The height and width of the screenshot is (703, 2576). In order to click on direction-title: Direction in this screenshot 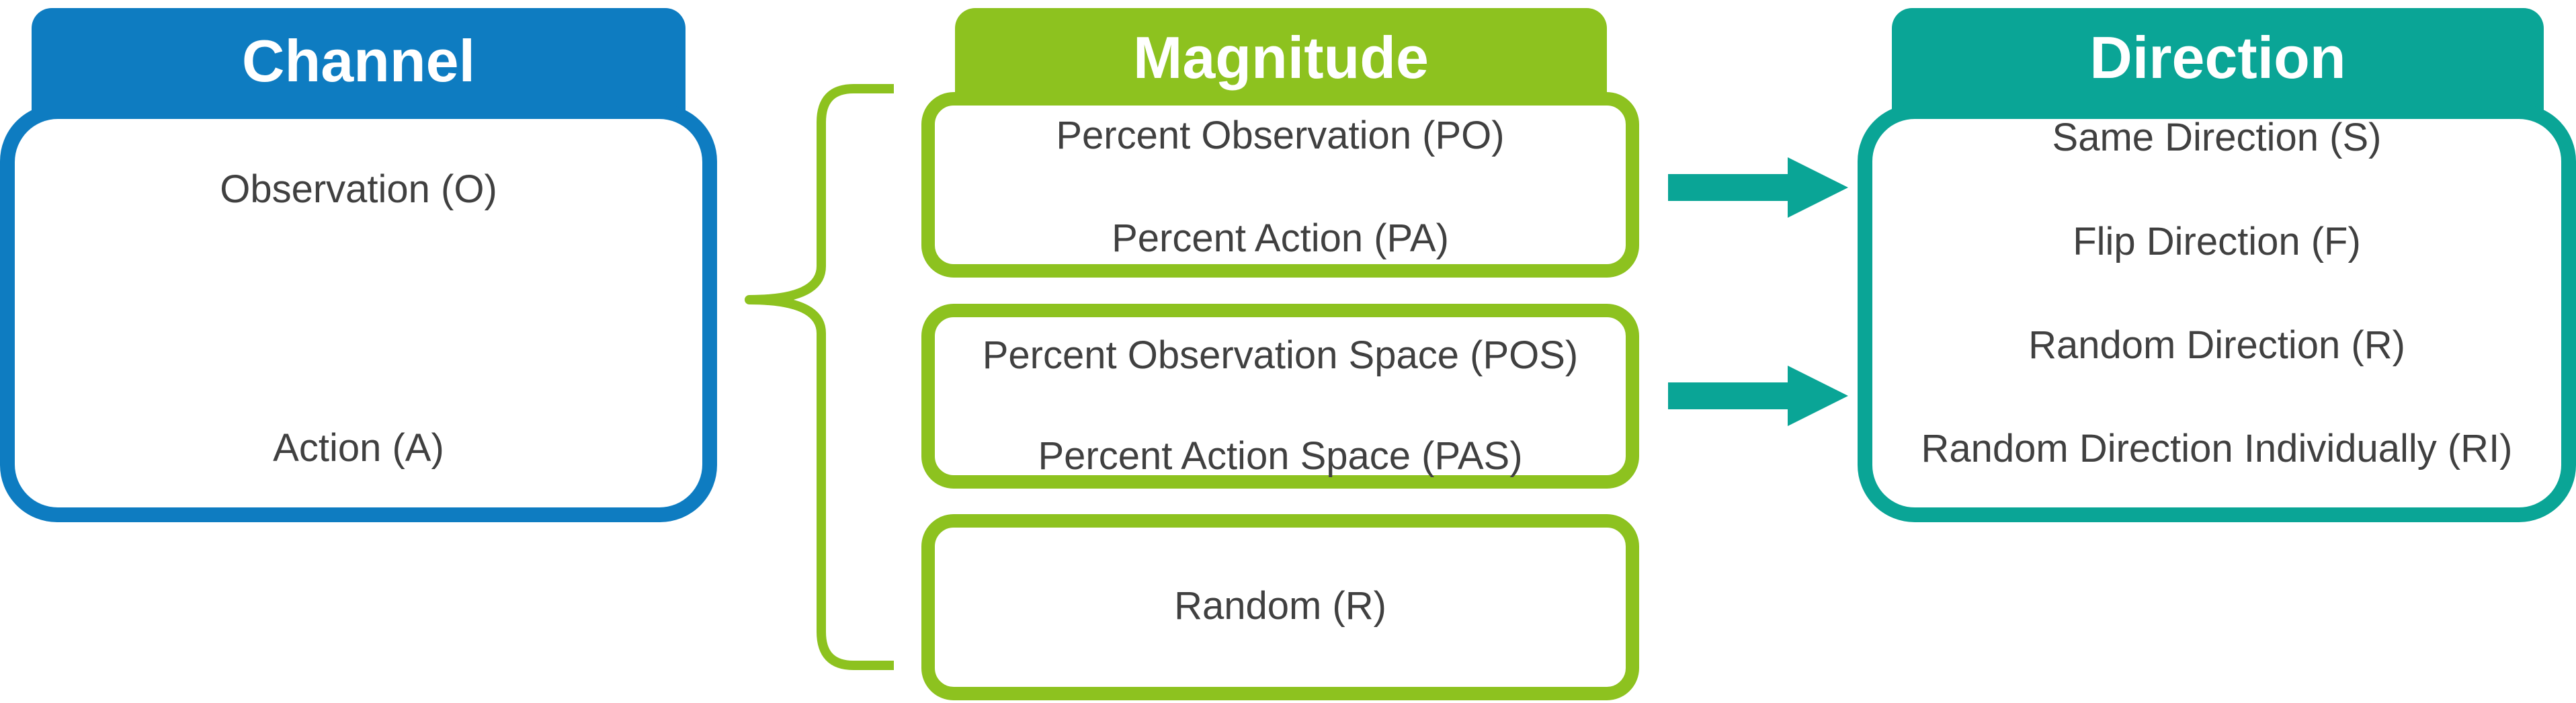, I will do `click(2217, 57)`.